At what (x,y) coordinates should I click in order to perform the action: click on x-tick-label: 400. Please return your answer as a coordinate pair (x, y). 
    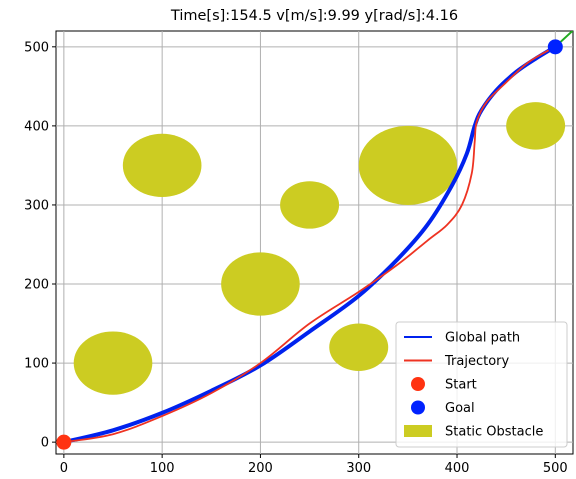
    Looking at the image, I should click on (457, 468).